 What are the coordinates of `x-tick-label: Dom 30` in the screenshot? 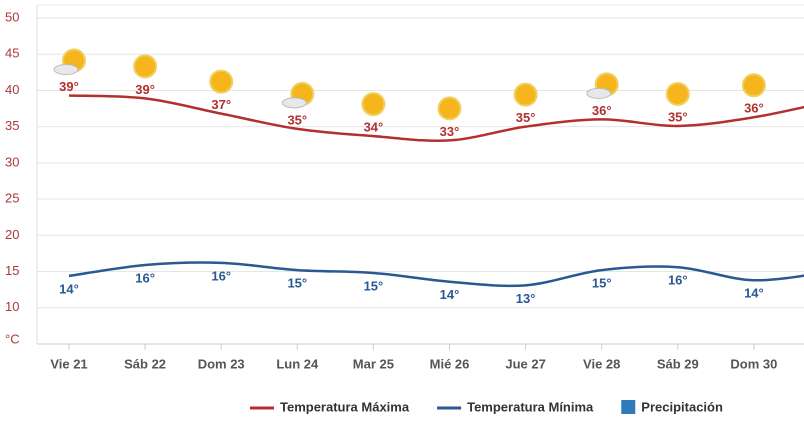 It's located at (753, 363).